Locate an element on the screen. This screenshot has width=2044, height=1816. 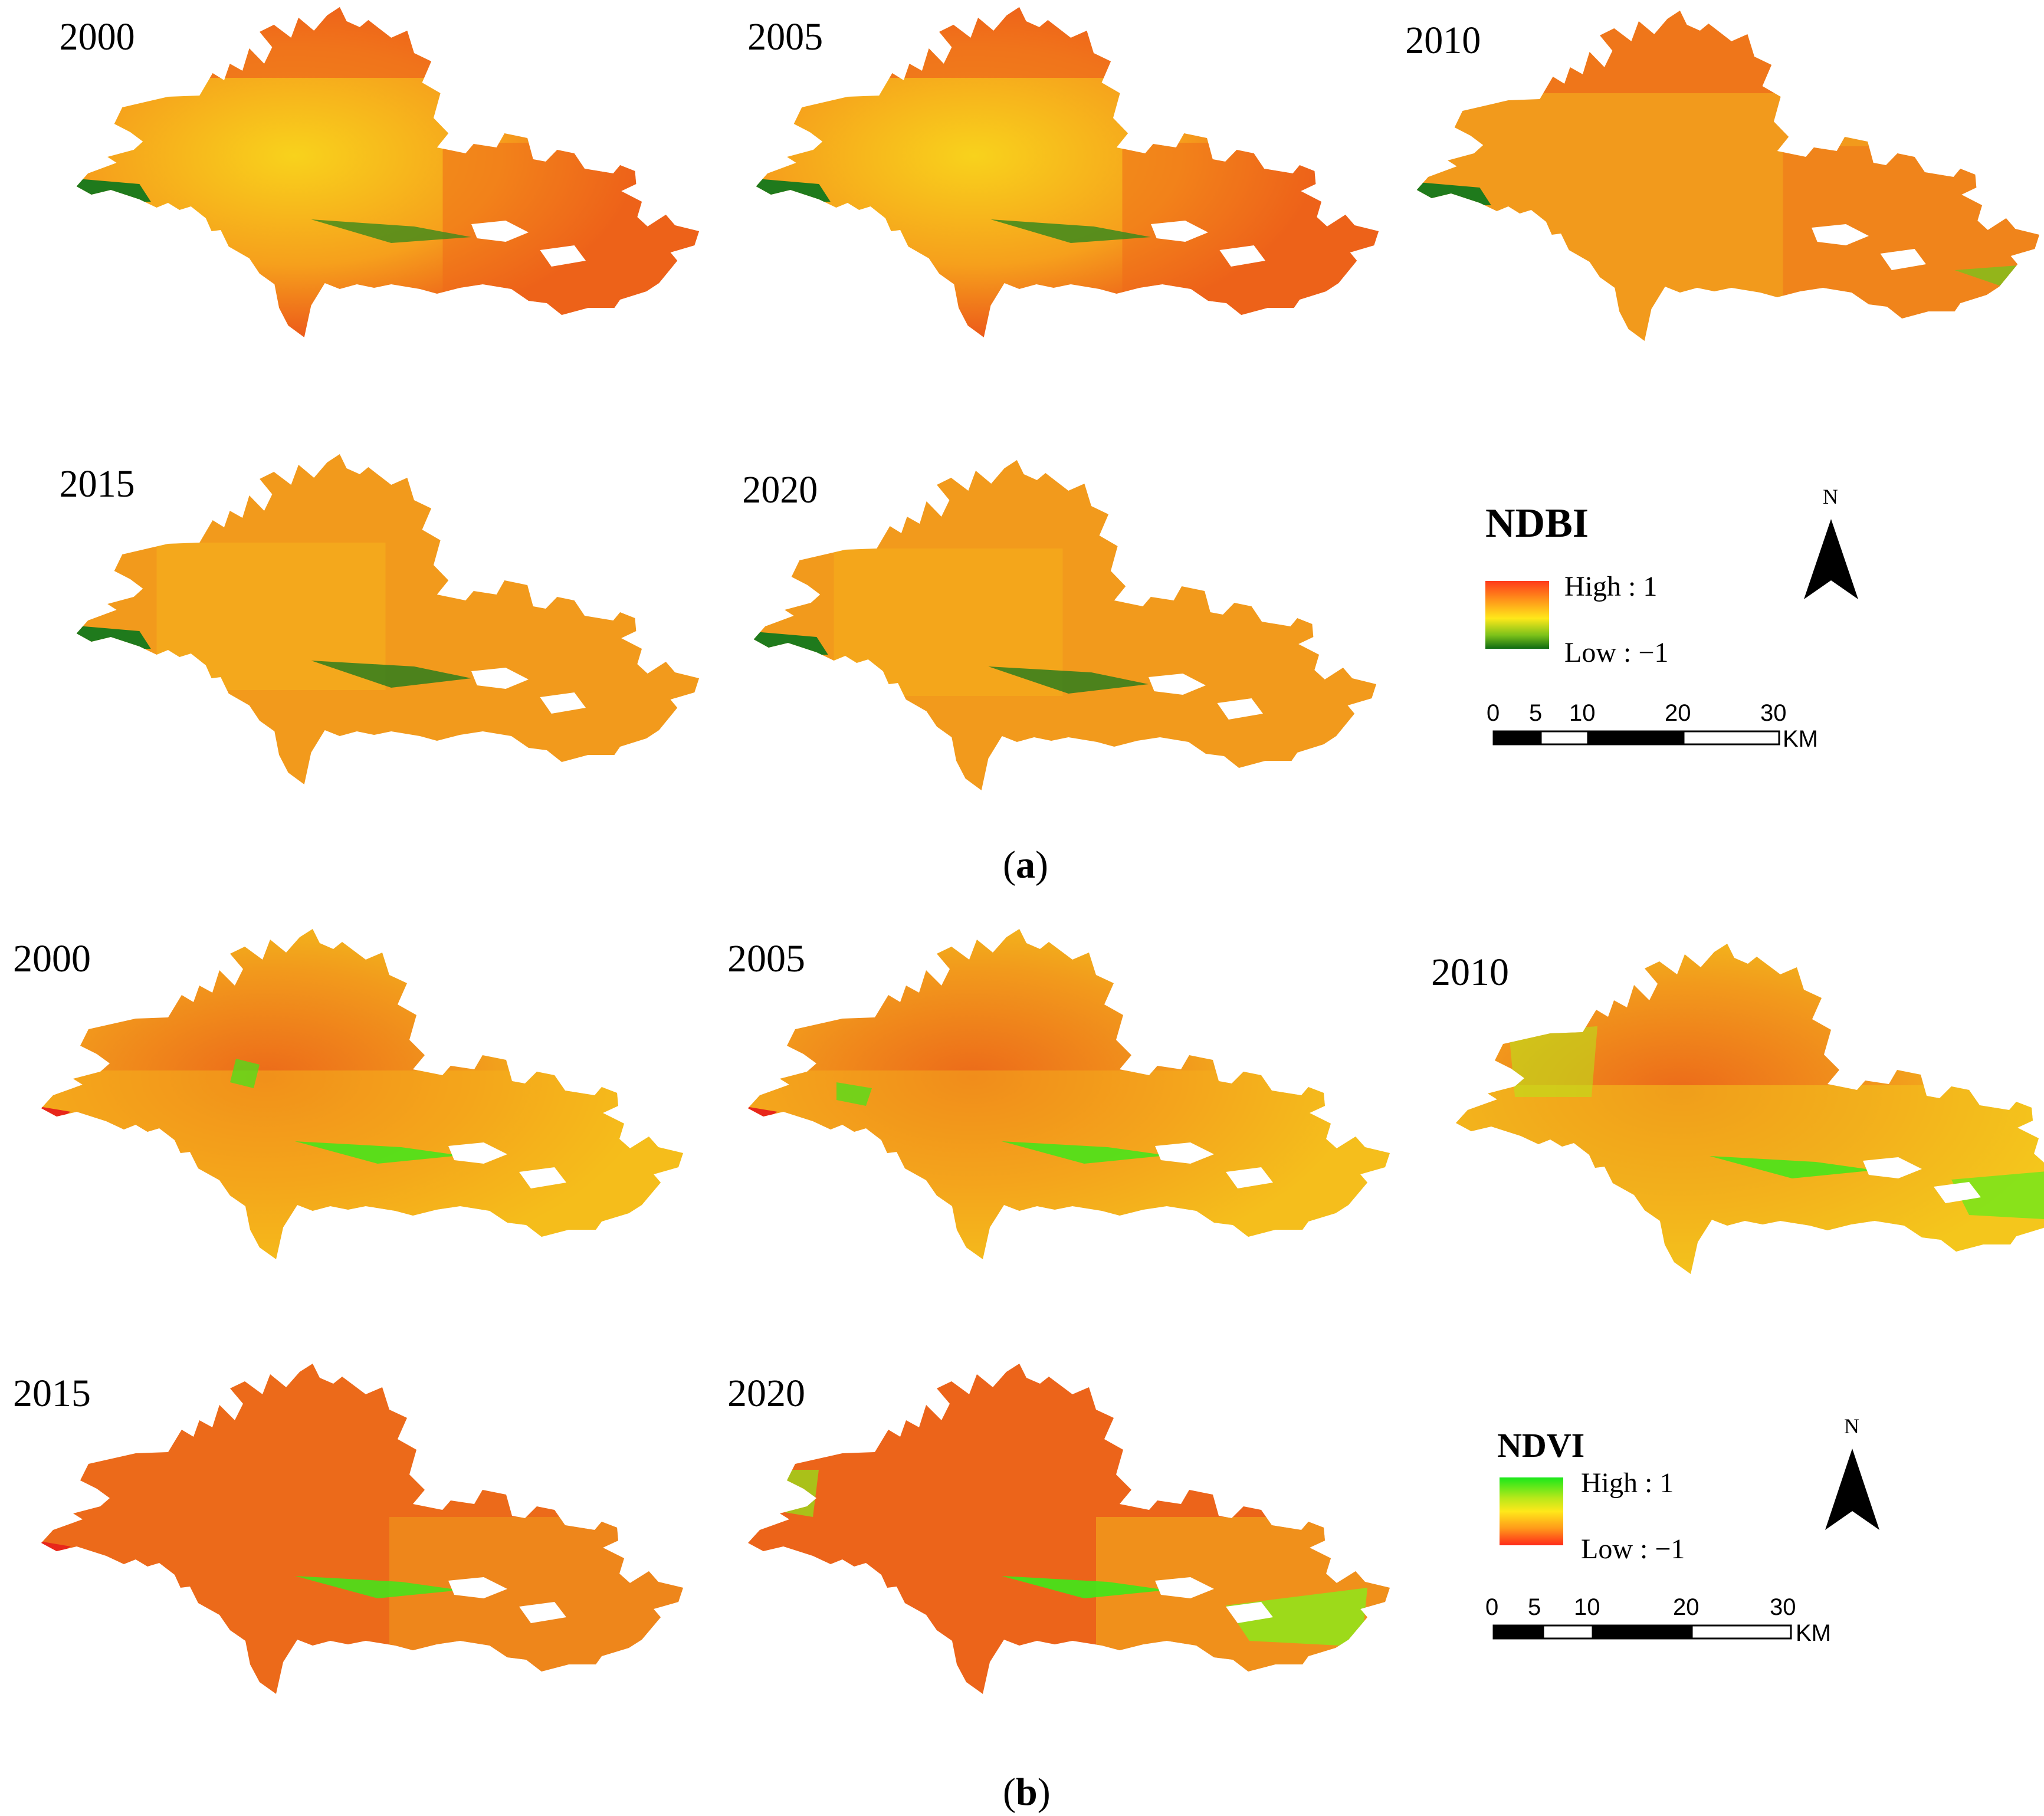
ndbi-legend: NDBI High : 1 Low : −1 is located at coordinates (1577, 585).